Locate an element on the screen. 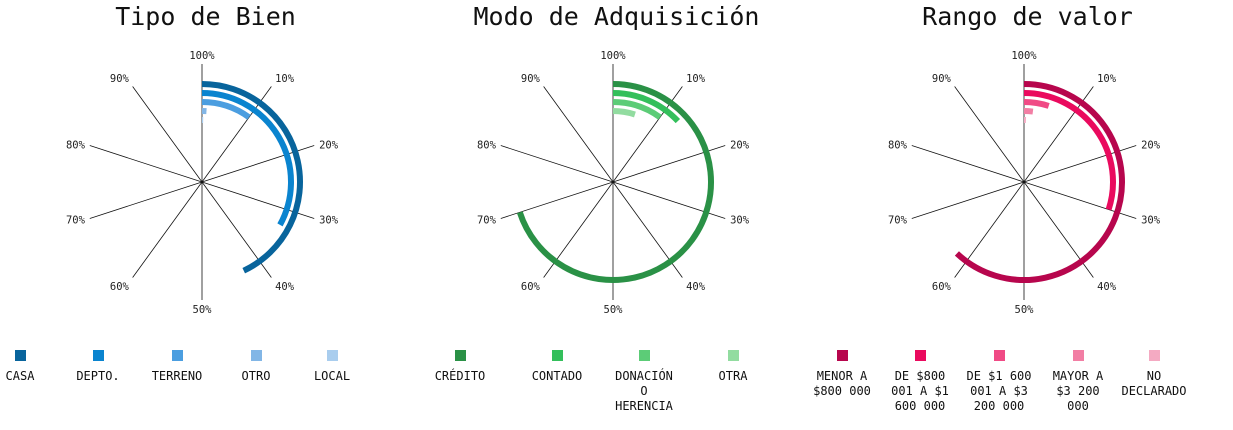  legend-label: NO DECLARADO is located at coordinates (1154, 383).